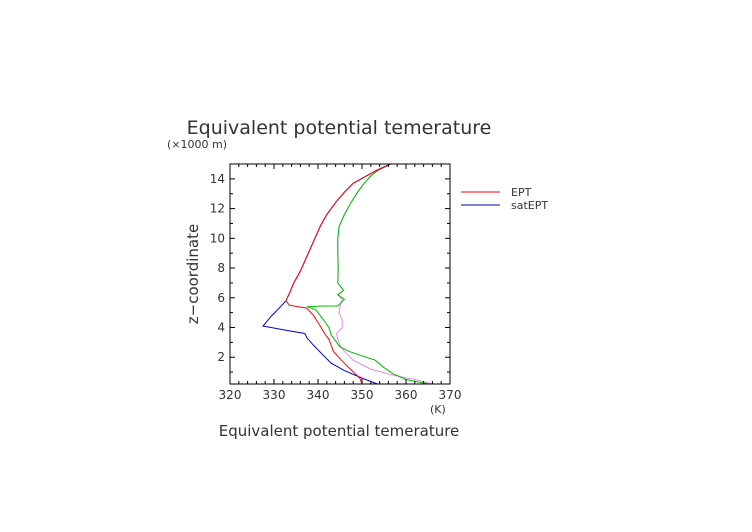  Describe the element at coordinates (339, 128) in the screenshot. I see `chart-title: Equivalent potential temerature` at that location.